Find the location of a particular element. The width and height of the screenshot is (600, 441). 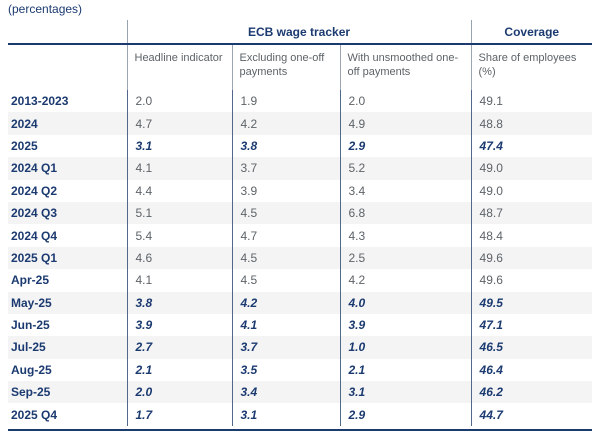

row-label: Sep-25 is located at coordinates (31, 392).